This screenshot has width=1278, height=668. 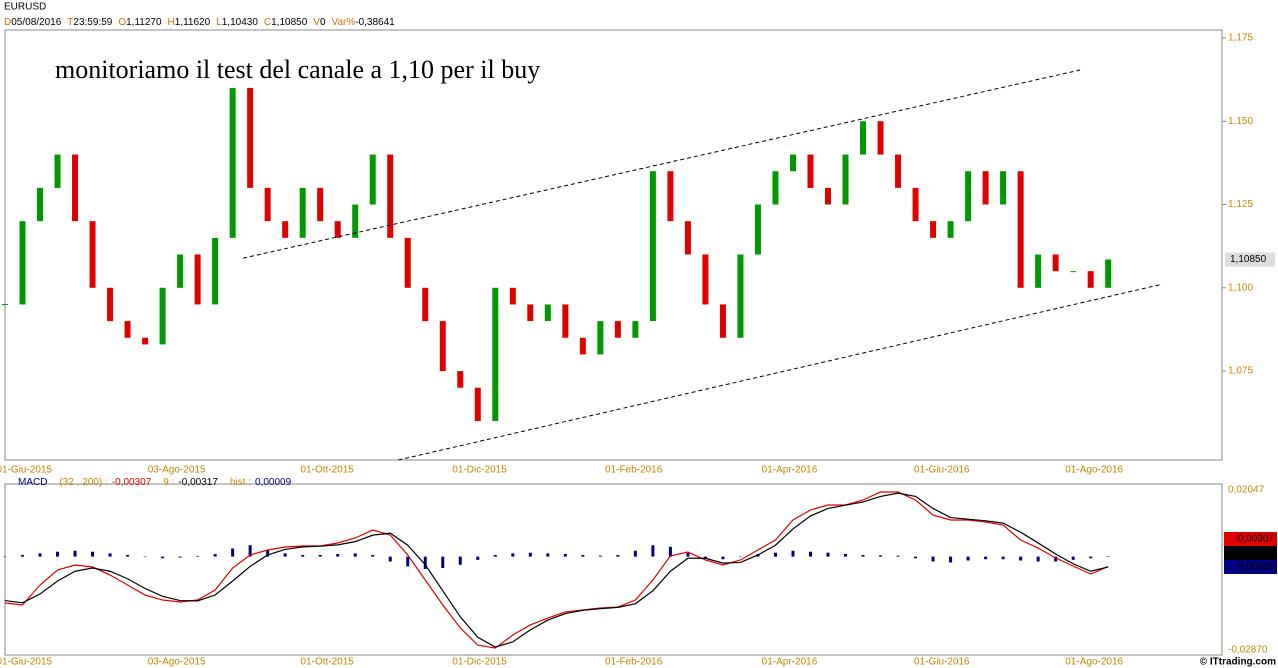 What do you see at coordinates (1255, 553) in the screenshot?
I see `value-box-label: -0,00317` at bounding box center [1255, 553].